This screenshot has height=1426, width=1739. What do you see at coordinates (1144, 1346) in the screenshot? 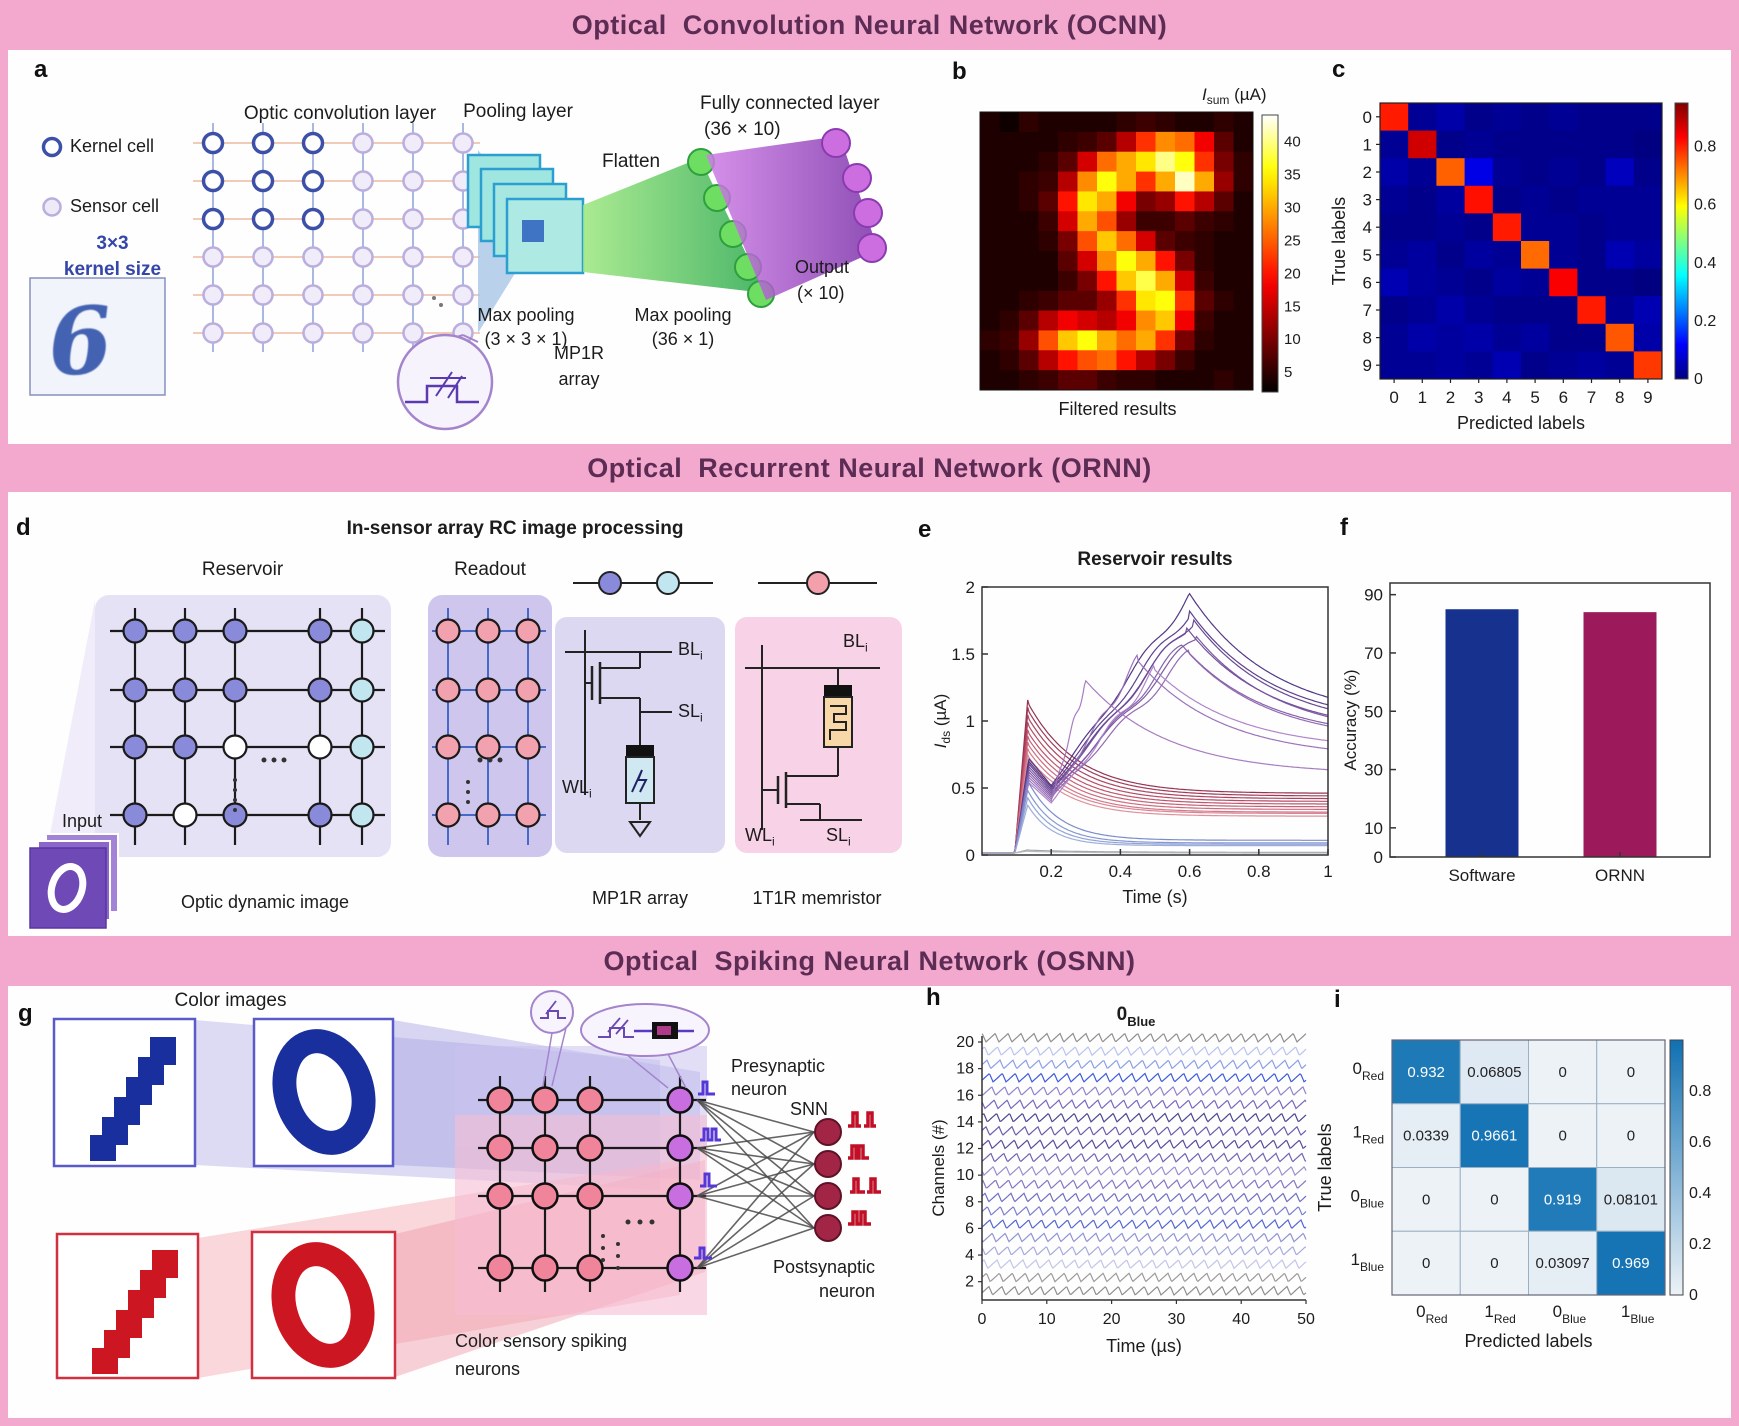
I see `svg-text: Time (µs)` at bounding box center [1144, 1346].